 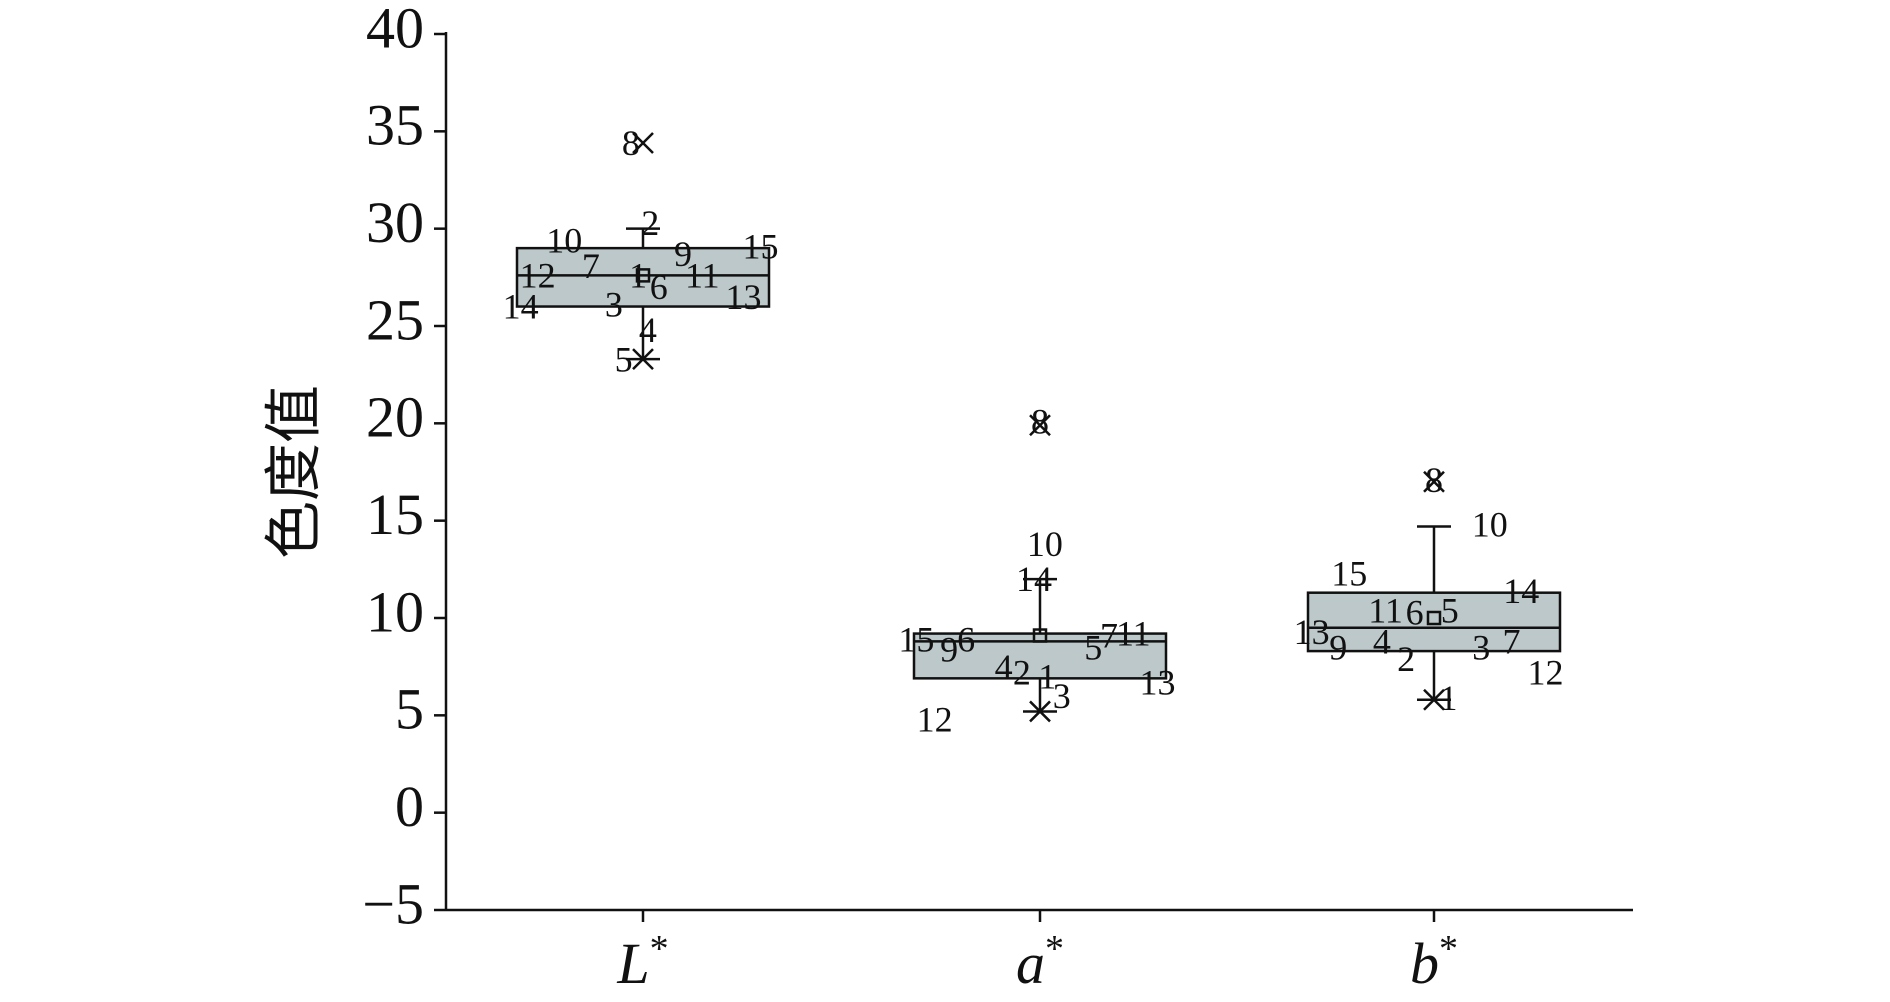 I want to click on y-tick-label: 15, so click(x=395, y=514).